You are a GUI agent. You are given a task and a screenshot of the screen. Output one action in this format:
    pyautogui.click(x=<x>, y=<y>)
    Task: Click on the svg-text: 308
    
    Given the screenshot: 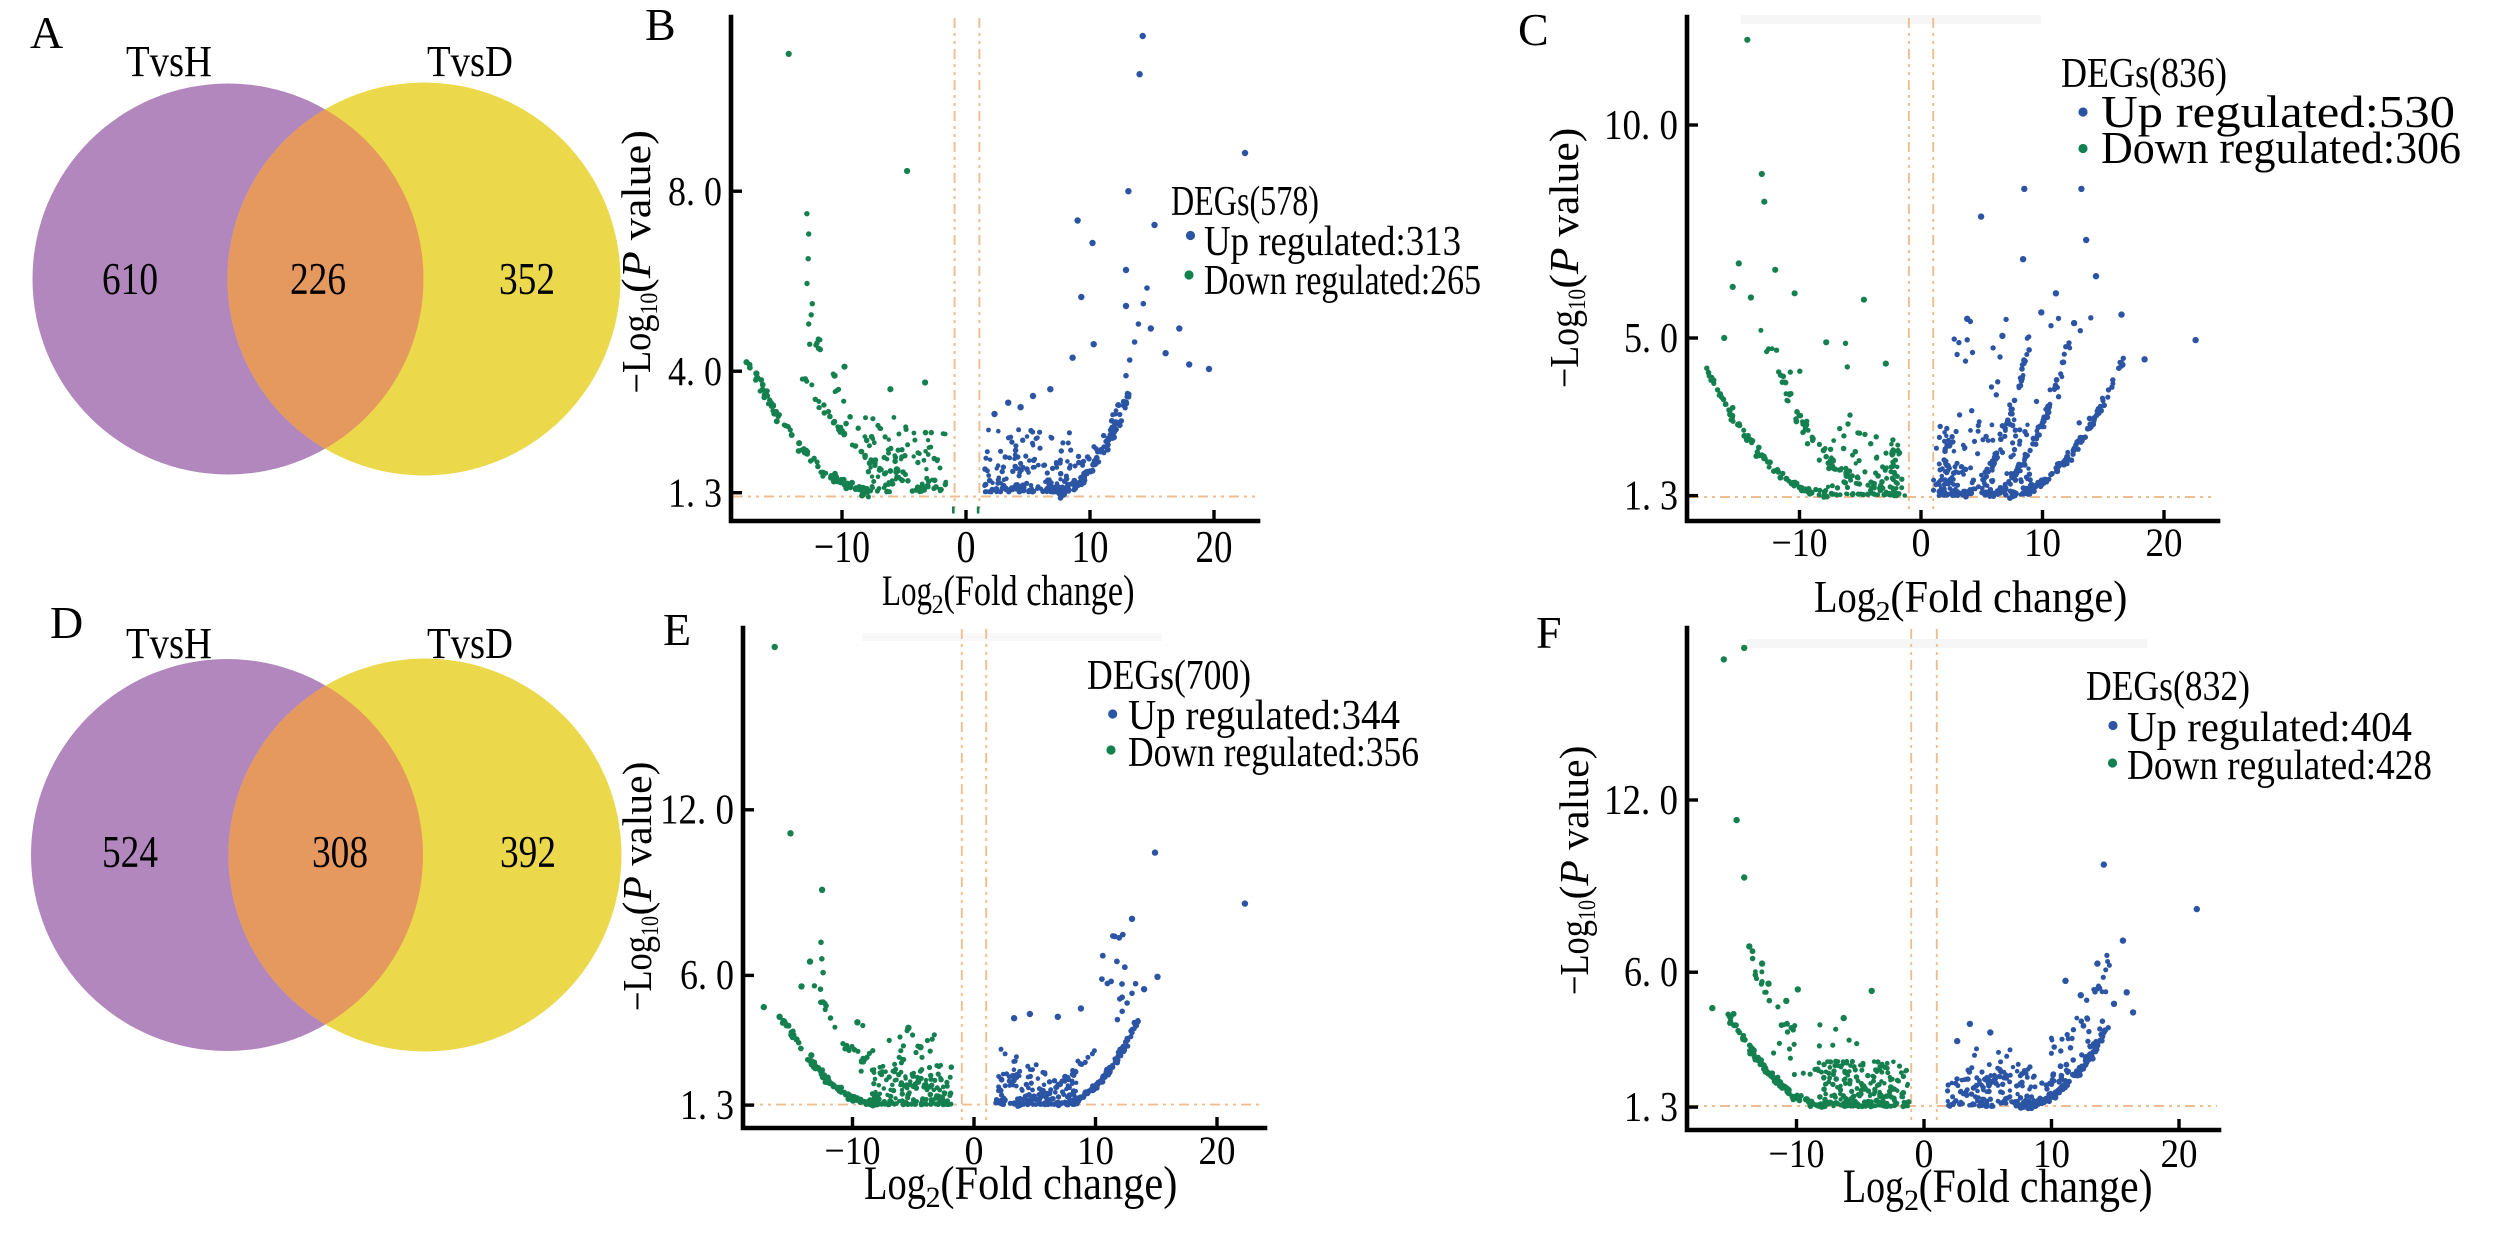 What is the action you would take?
    pyautogui.click(x=340, y=852)
    